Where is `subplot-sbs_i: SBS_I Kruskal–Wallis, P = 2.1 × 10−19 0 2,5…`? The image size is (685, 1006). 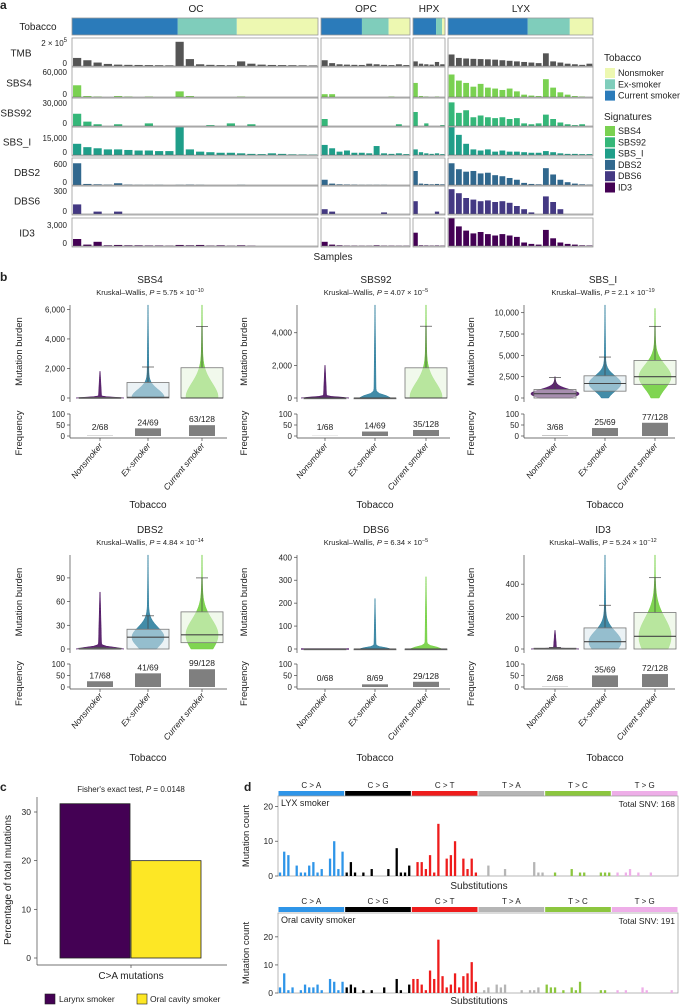
subplot-sbs_i: SBS_I Kruskal–Wallis, P = 2.1 × 10−19 0 2,5… is located at coordinates (571, 393).